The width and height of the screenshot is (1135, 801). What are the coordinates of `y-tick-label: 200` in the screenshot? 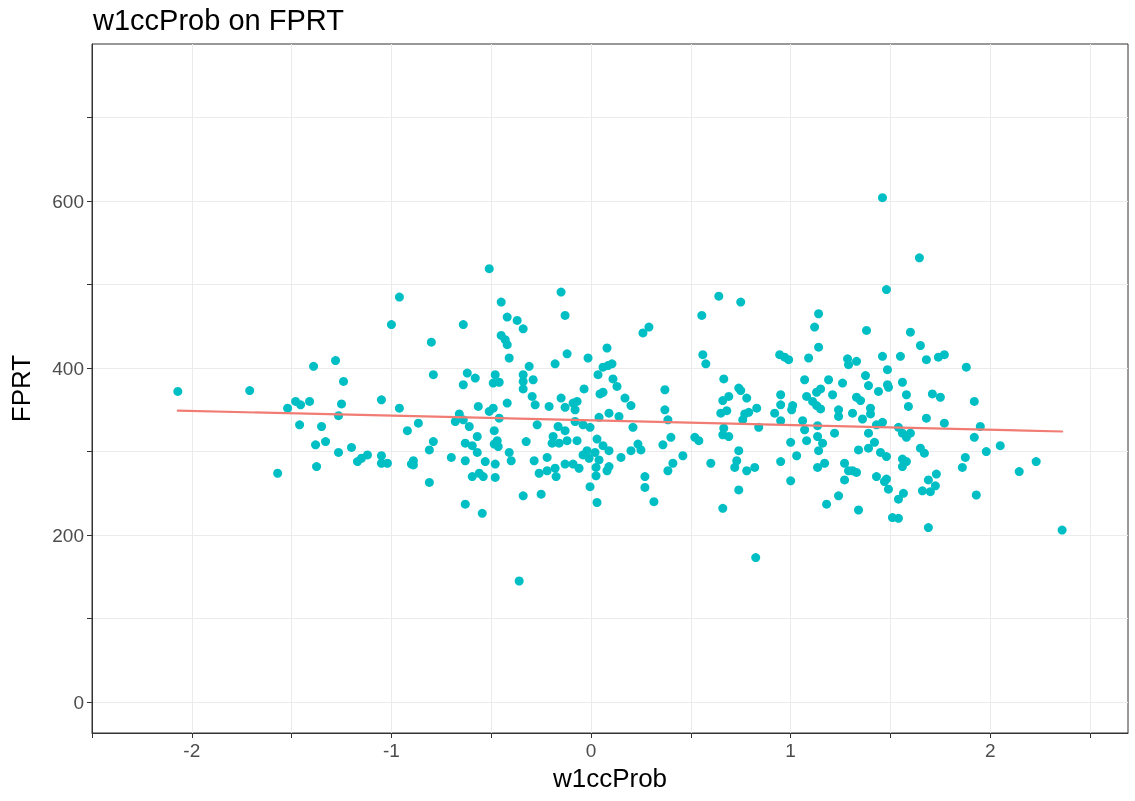 It's located at (68, 535).